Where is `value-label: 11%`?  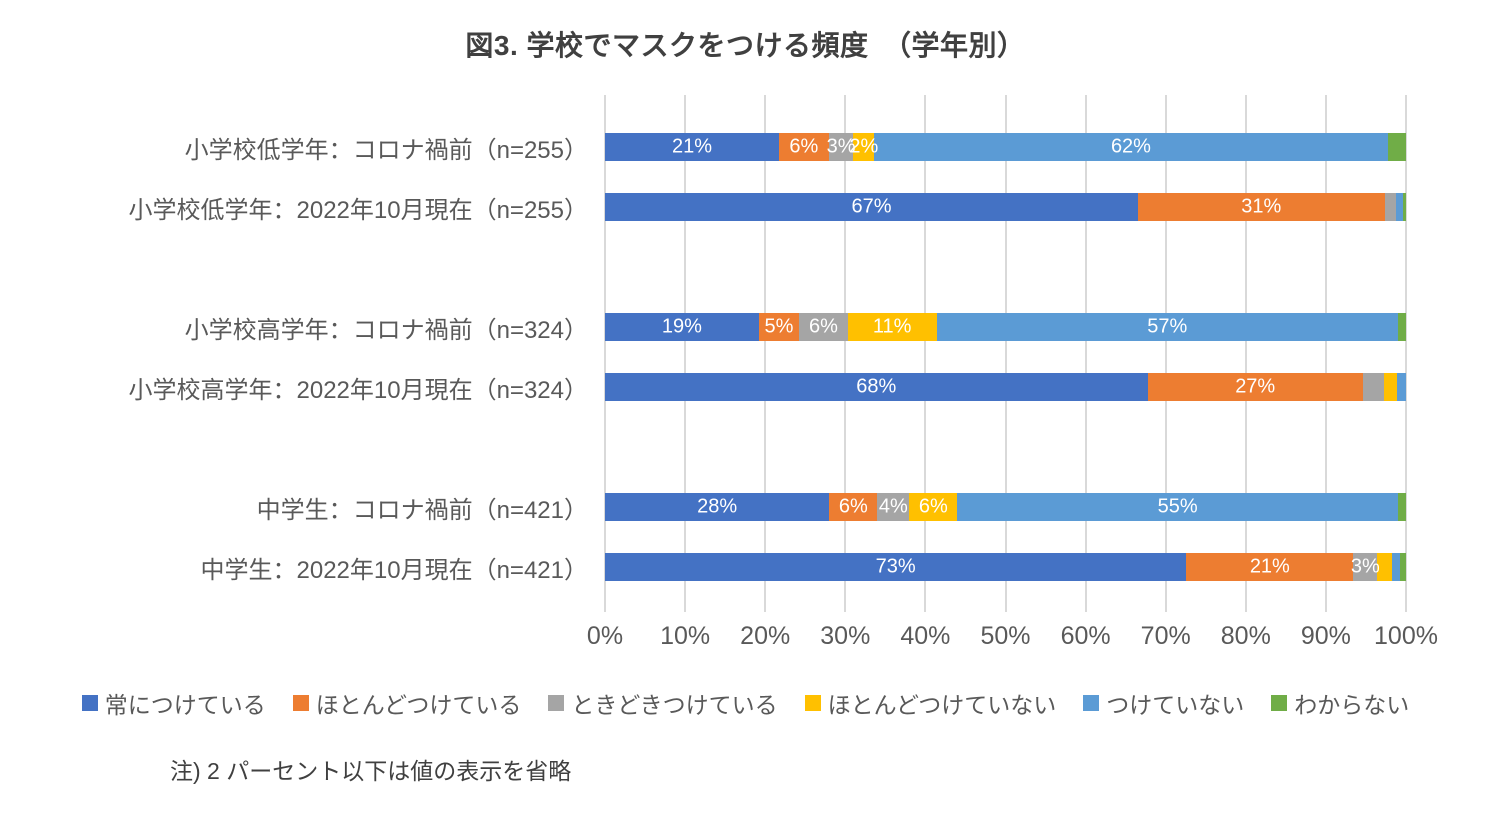 value-label: 11% is located at coordinates (892, 326).